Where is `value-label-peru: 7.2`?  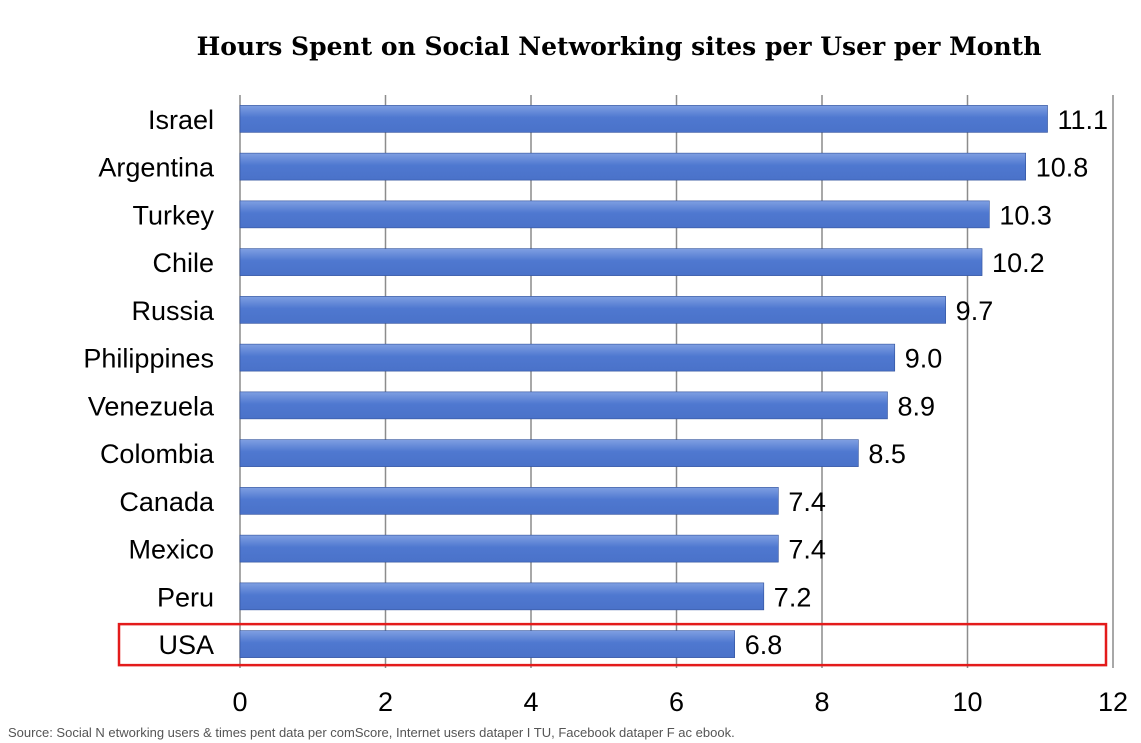 value-label-peru: 7.2 is located at coordinates (793, 597).